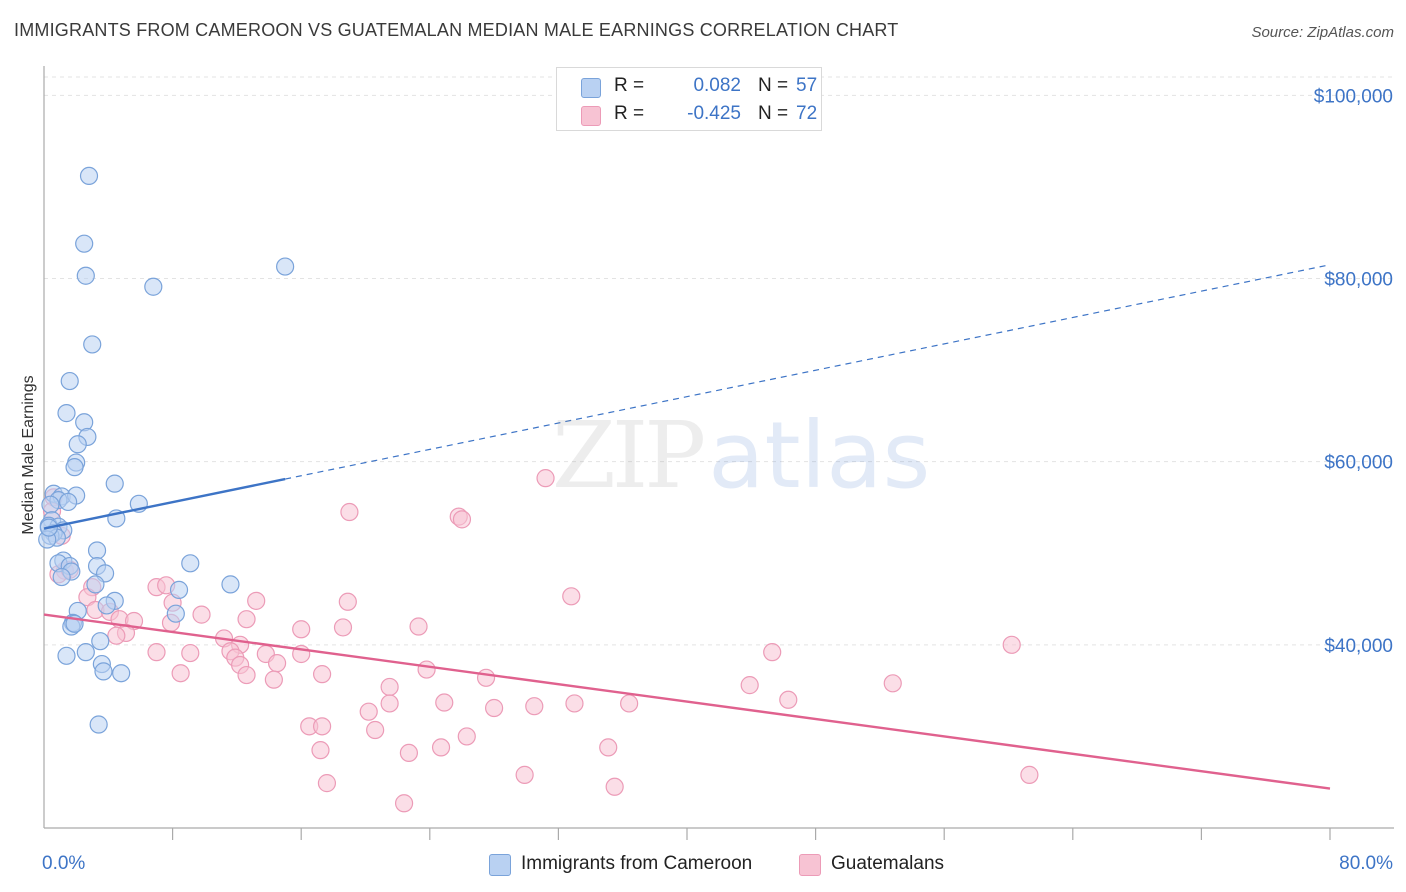  I want to click on cameroon-points, so click(166, 450).